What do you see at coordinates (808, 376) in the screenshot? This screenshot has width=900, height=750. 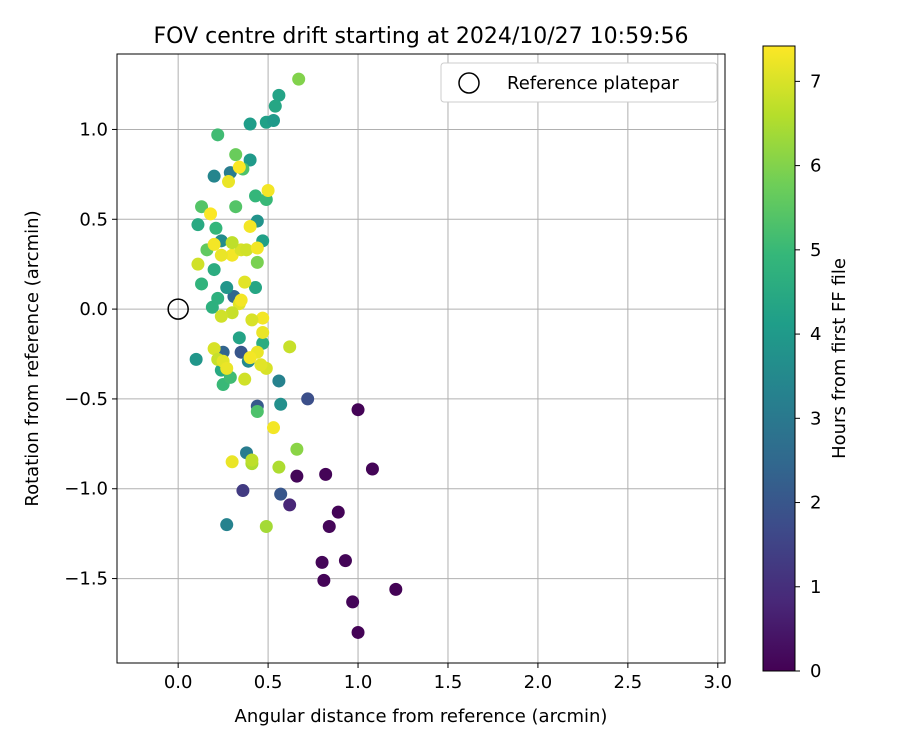 I see `colorbar-ticks: 0 1 2 3 4 5 6 7` at bounding box center [808, 376].